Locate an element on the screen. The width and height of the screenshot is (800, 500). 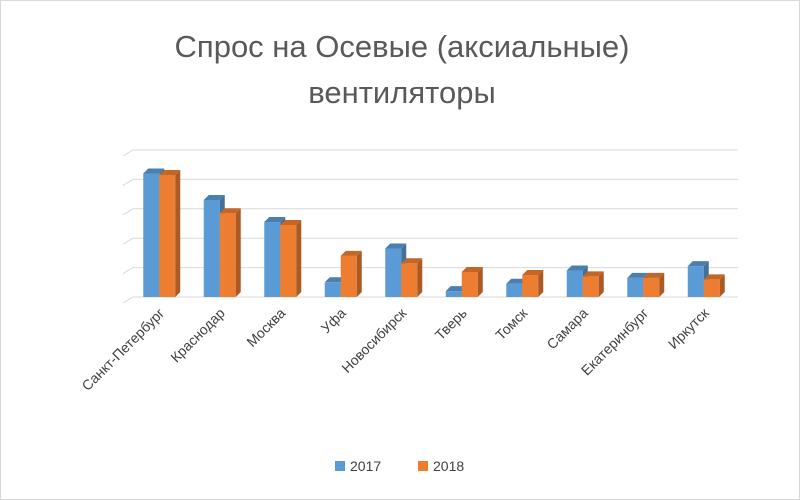
legend-item: 2018 is located at coordinates (441, 466).